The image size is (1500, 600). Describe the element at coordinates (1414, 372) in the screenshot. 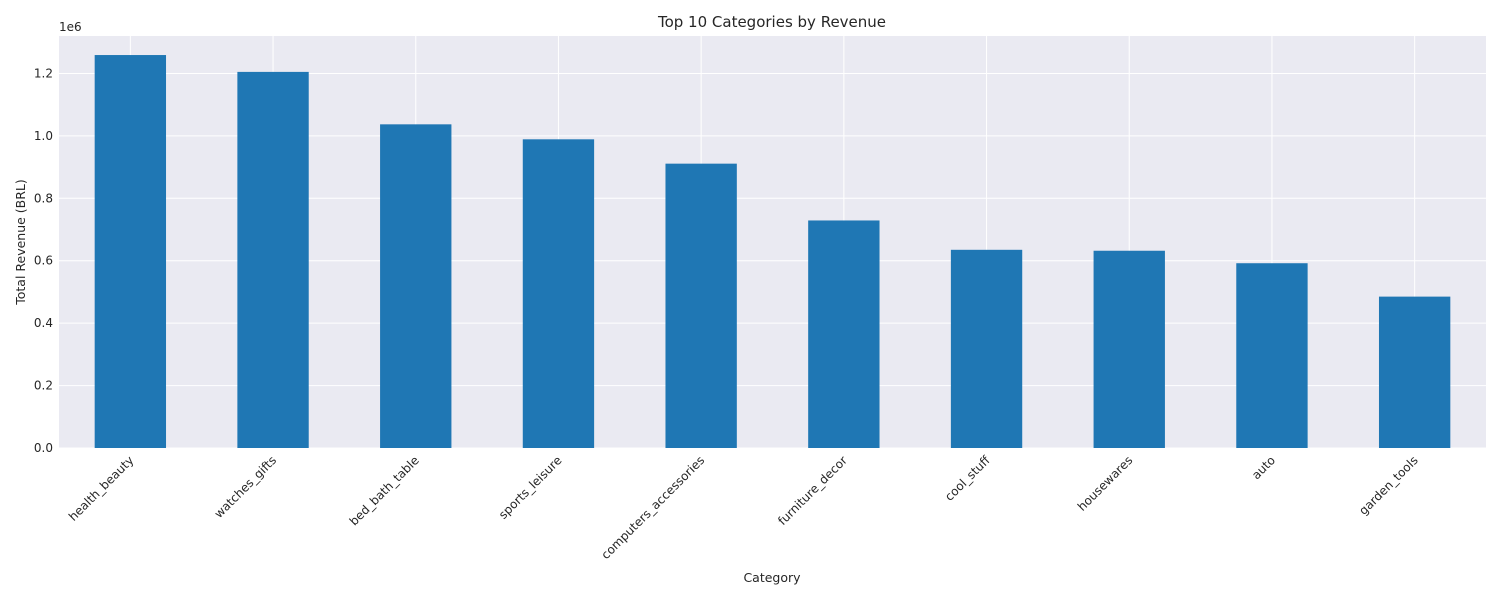

I see `bar-garden_tools` at that location.